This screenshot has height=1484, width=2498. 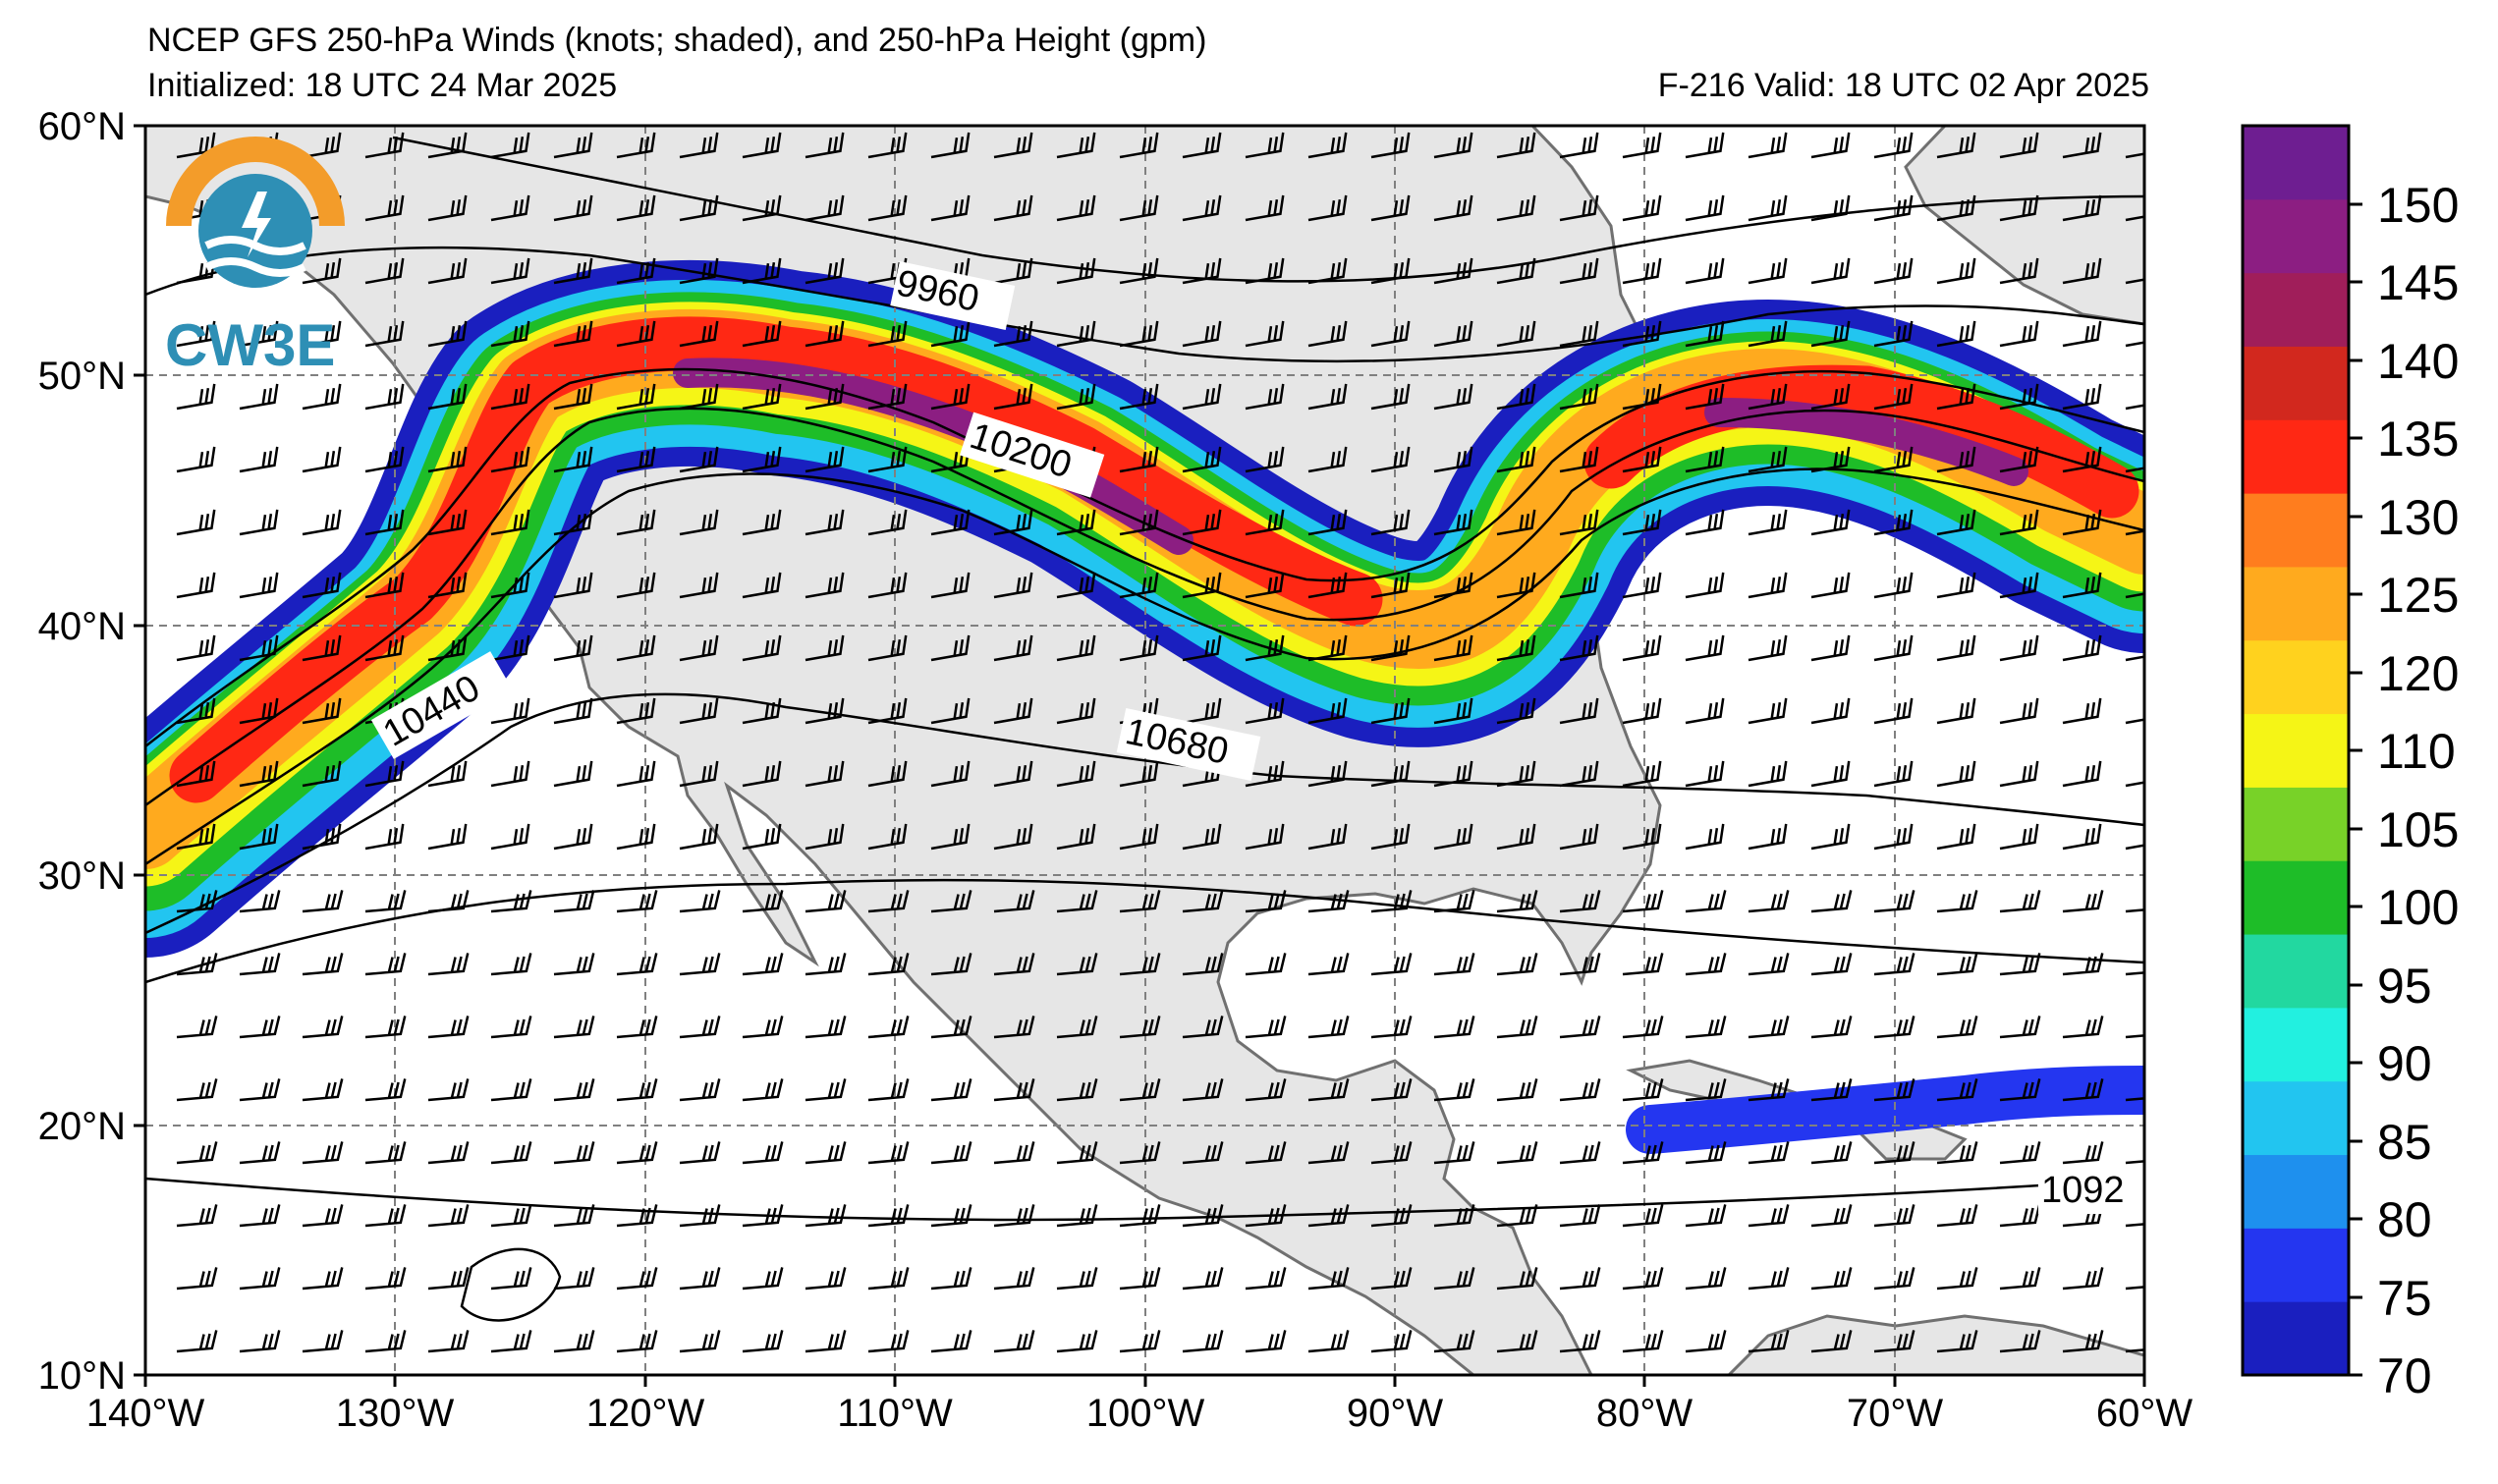 I want to click on colorbar-label: 95, so click(x=2404, y=986).